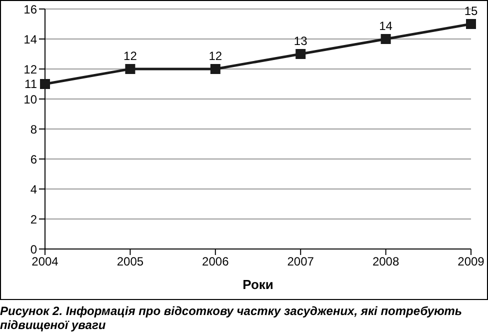 This screenshot has height=334, width=488. I want to click on x-tick-label: 2009, so click(471, 261).